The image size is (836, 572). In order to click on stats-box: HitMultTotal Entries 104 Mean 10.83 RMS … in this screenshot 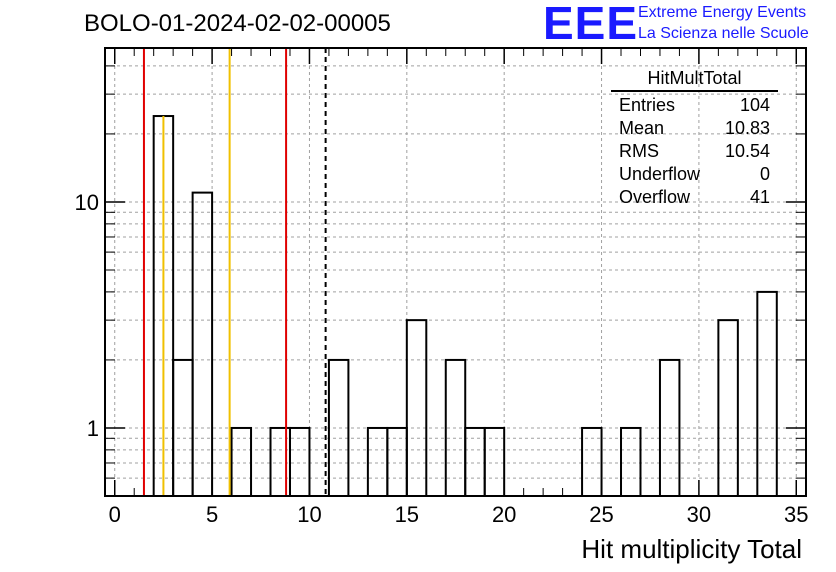, I will do `click(694, 138)`.